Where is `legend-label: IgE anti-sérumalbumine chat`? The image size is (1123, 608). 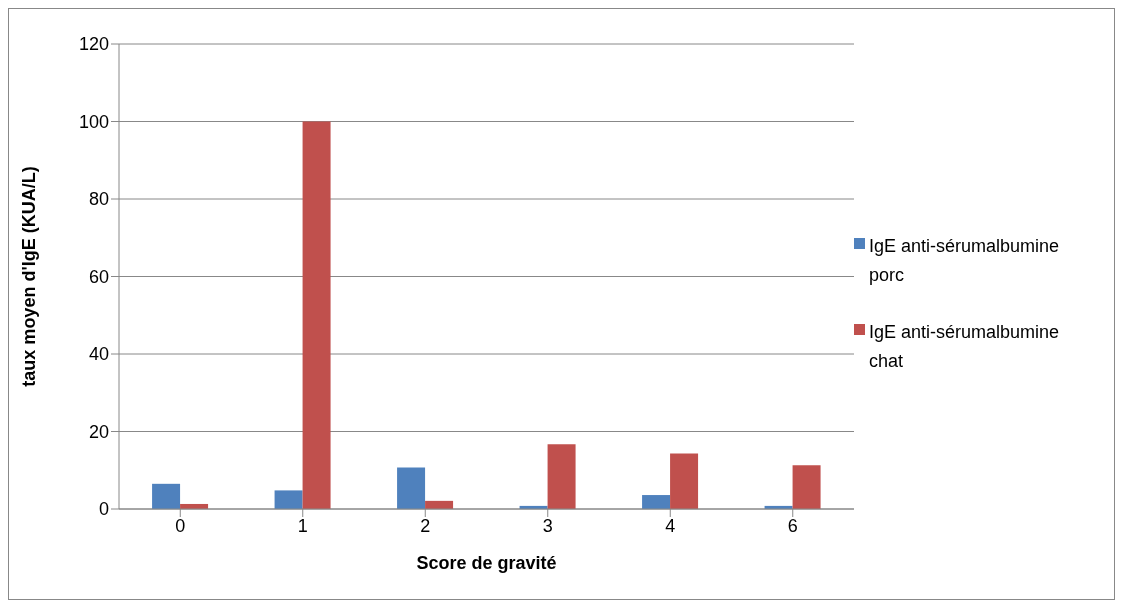 legend-label: IgE anti-sérumalbumine chat is located at coordinates (965, 347).